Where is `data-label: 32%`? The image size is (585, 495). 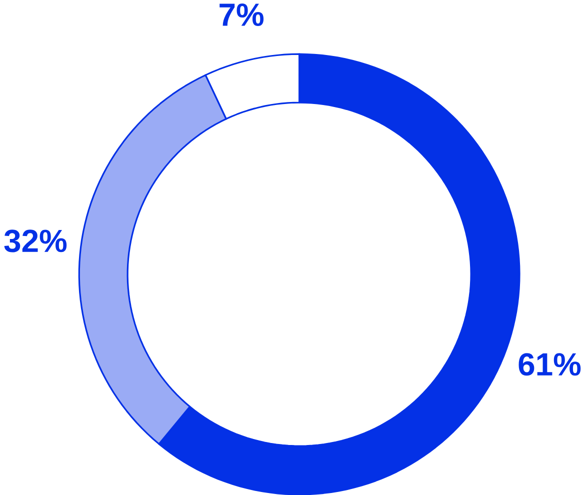
data-label: 32% is located at coordinates (35, 241).